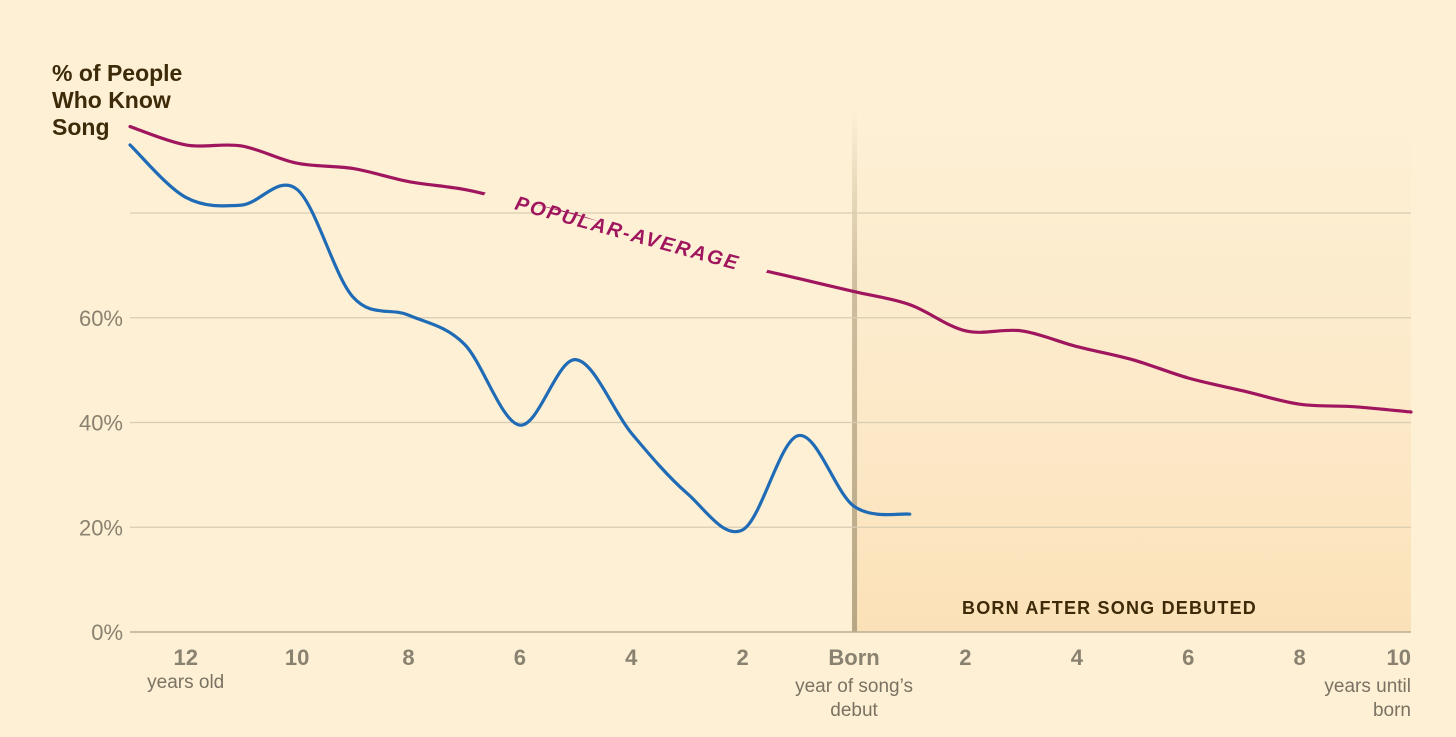 The image size is (1456, 737). I want to click on y-tick-labels: 0% 20% 40% 60%, so click(101, 475).